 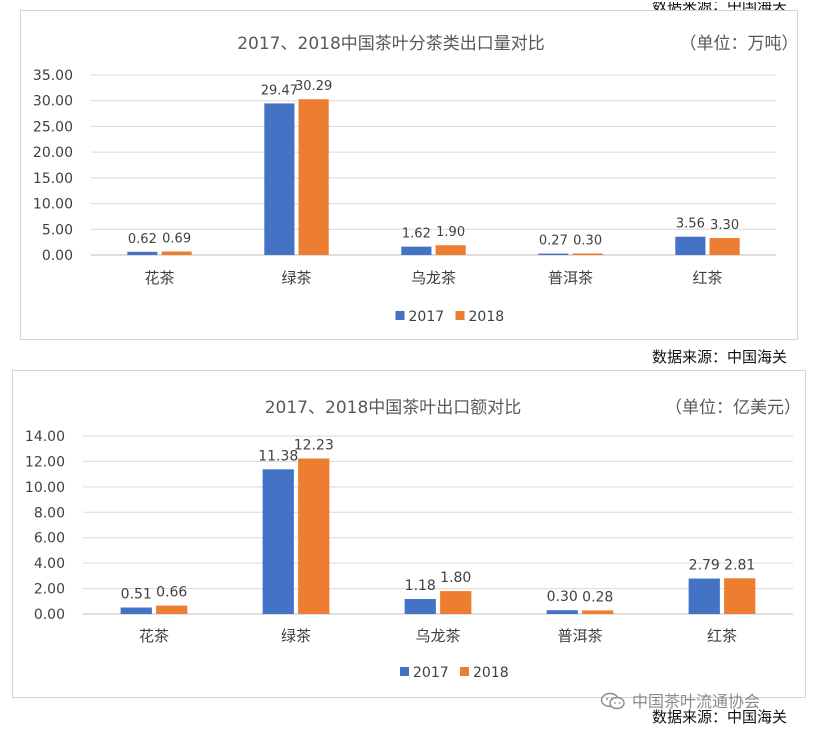 What do you see at coordinates (391, 44) in the screenshot?
I see `chart-title: 2017、2018中国茶叶分茶类出口量对比` at bounding box center [391, 44].